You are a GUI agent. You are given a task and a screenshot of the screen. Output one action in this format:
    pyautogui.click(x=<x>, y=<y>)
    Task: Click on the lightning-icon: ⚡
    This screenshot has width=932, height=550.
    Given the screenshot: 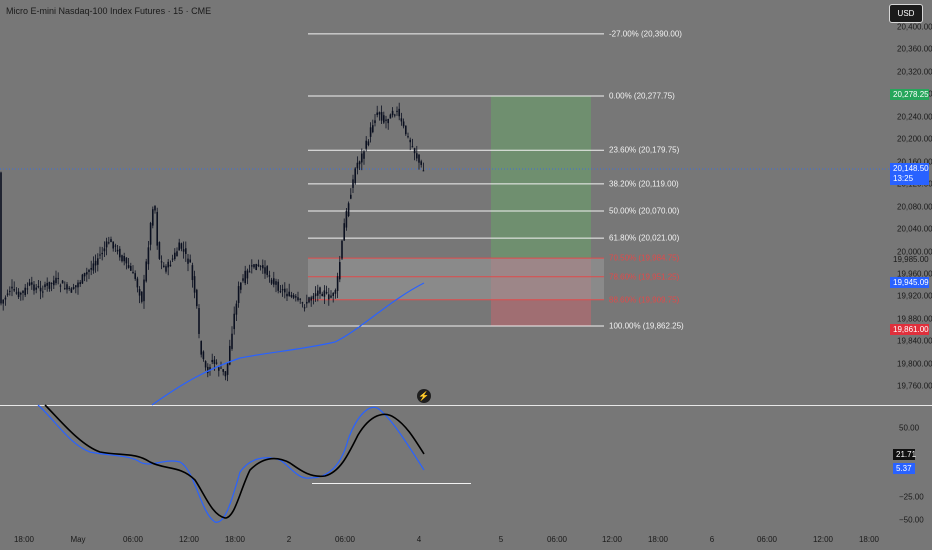 What is the action you would take?
    pyautogui.click(x=424, y=396)
    